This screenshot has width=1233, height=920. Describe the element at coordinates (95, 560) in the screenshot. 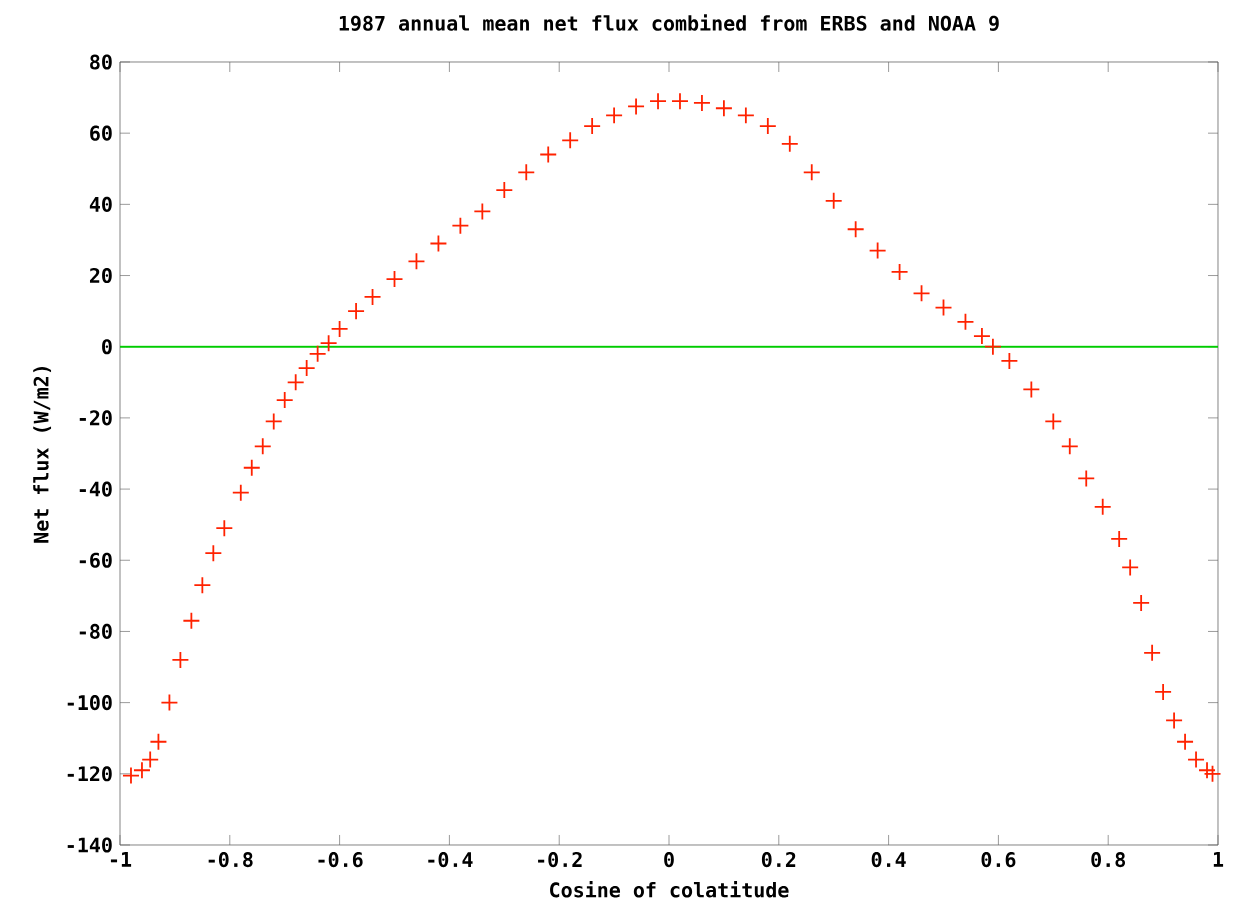

I see `y-tick-label: -60` at that location.